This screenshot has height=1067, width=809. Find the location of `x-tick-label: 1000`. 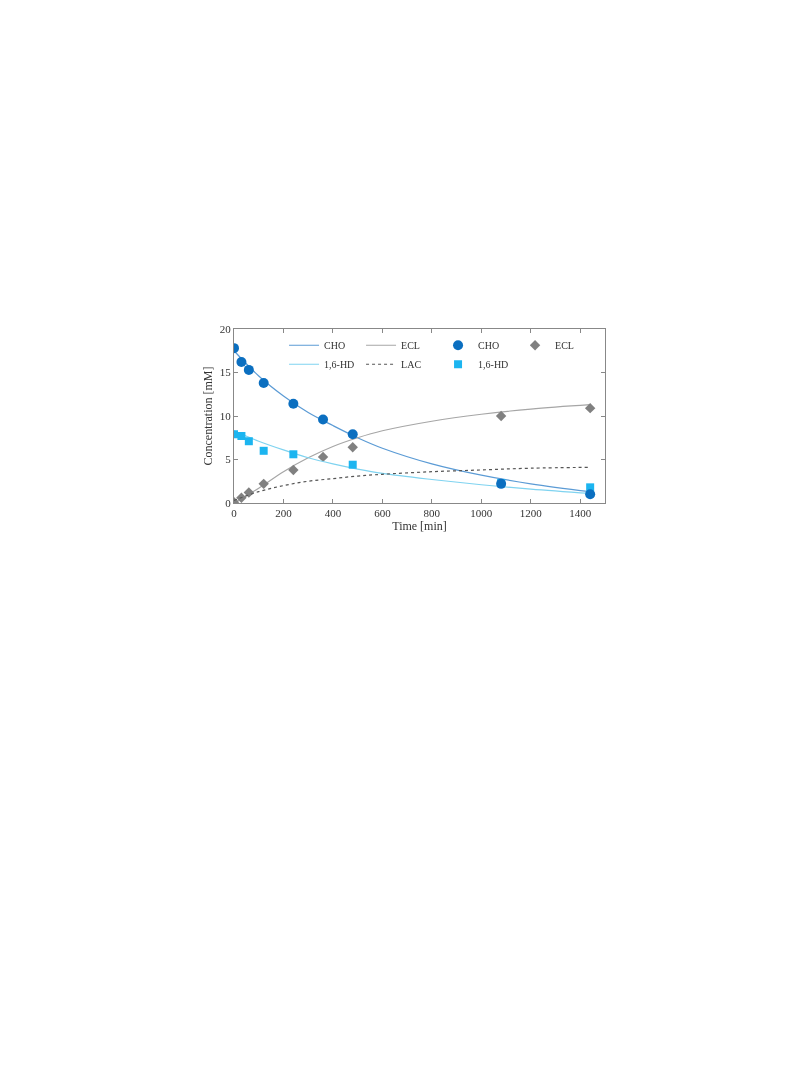

x-tick-label: 1000 is located at coordinates (481, 513).